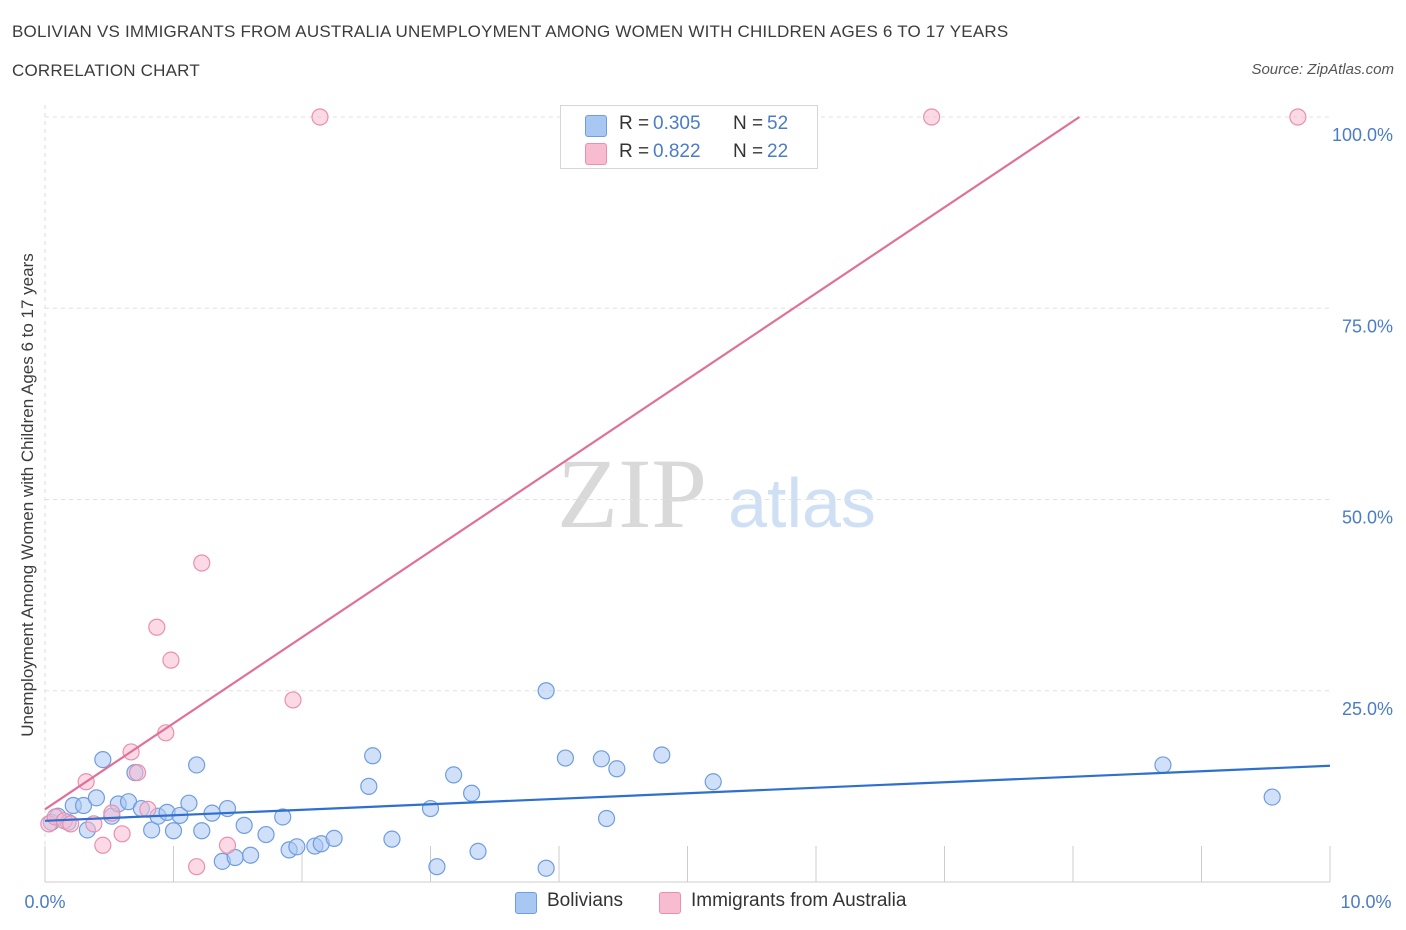 The height and width of the screenshot is (930, 1406). Describe the element at coordinates (687, 793) in the screenshot. I see `bolivians-trend-line` at that location.